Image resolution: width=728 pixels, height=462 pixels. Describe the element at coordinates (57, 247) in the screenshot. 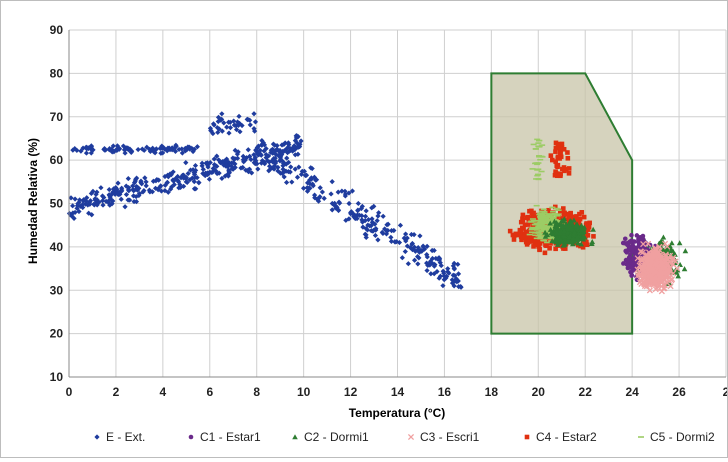

I see `y-tick-label: 40` at that location.